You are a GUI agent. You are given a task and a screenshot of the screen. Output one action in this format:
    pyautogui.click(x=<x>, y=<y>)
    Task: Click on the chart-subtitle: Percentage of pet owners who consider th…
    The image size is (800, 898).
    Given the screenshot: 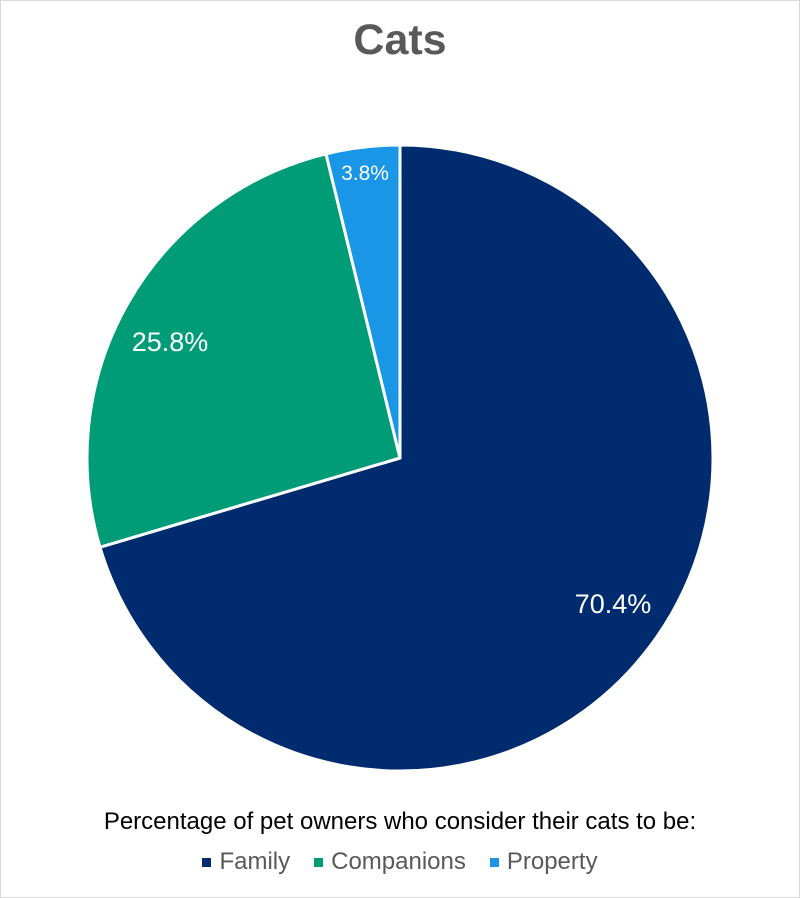 What is the action you would take?
    pyautogui.click(x=400, y=821)
    